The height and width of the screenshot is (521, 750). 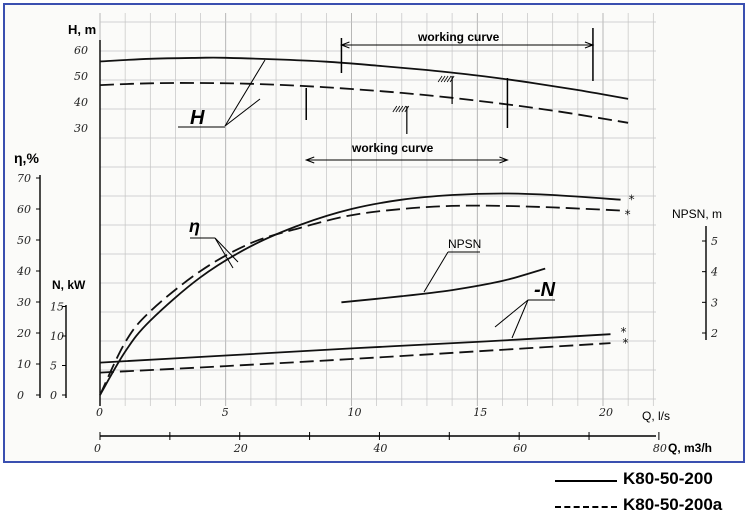 What do you see at coordinates (81, 128) in the screenshot?
I see `h-tick-label: 30` at bounding box center [81, 128].